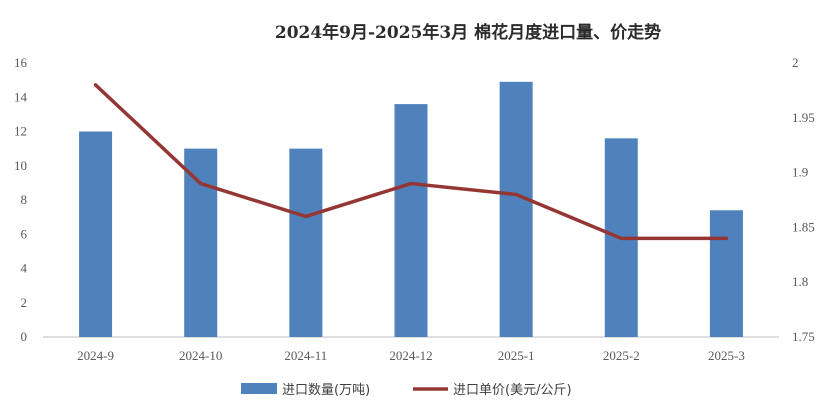  I want to click on y-right-tick-label: 1.85, so click(803, 226).